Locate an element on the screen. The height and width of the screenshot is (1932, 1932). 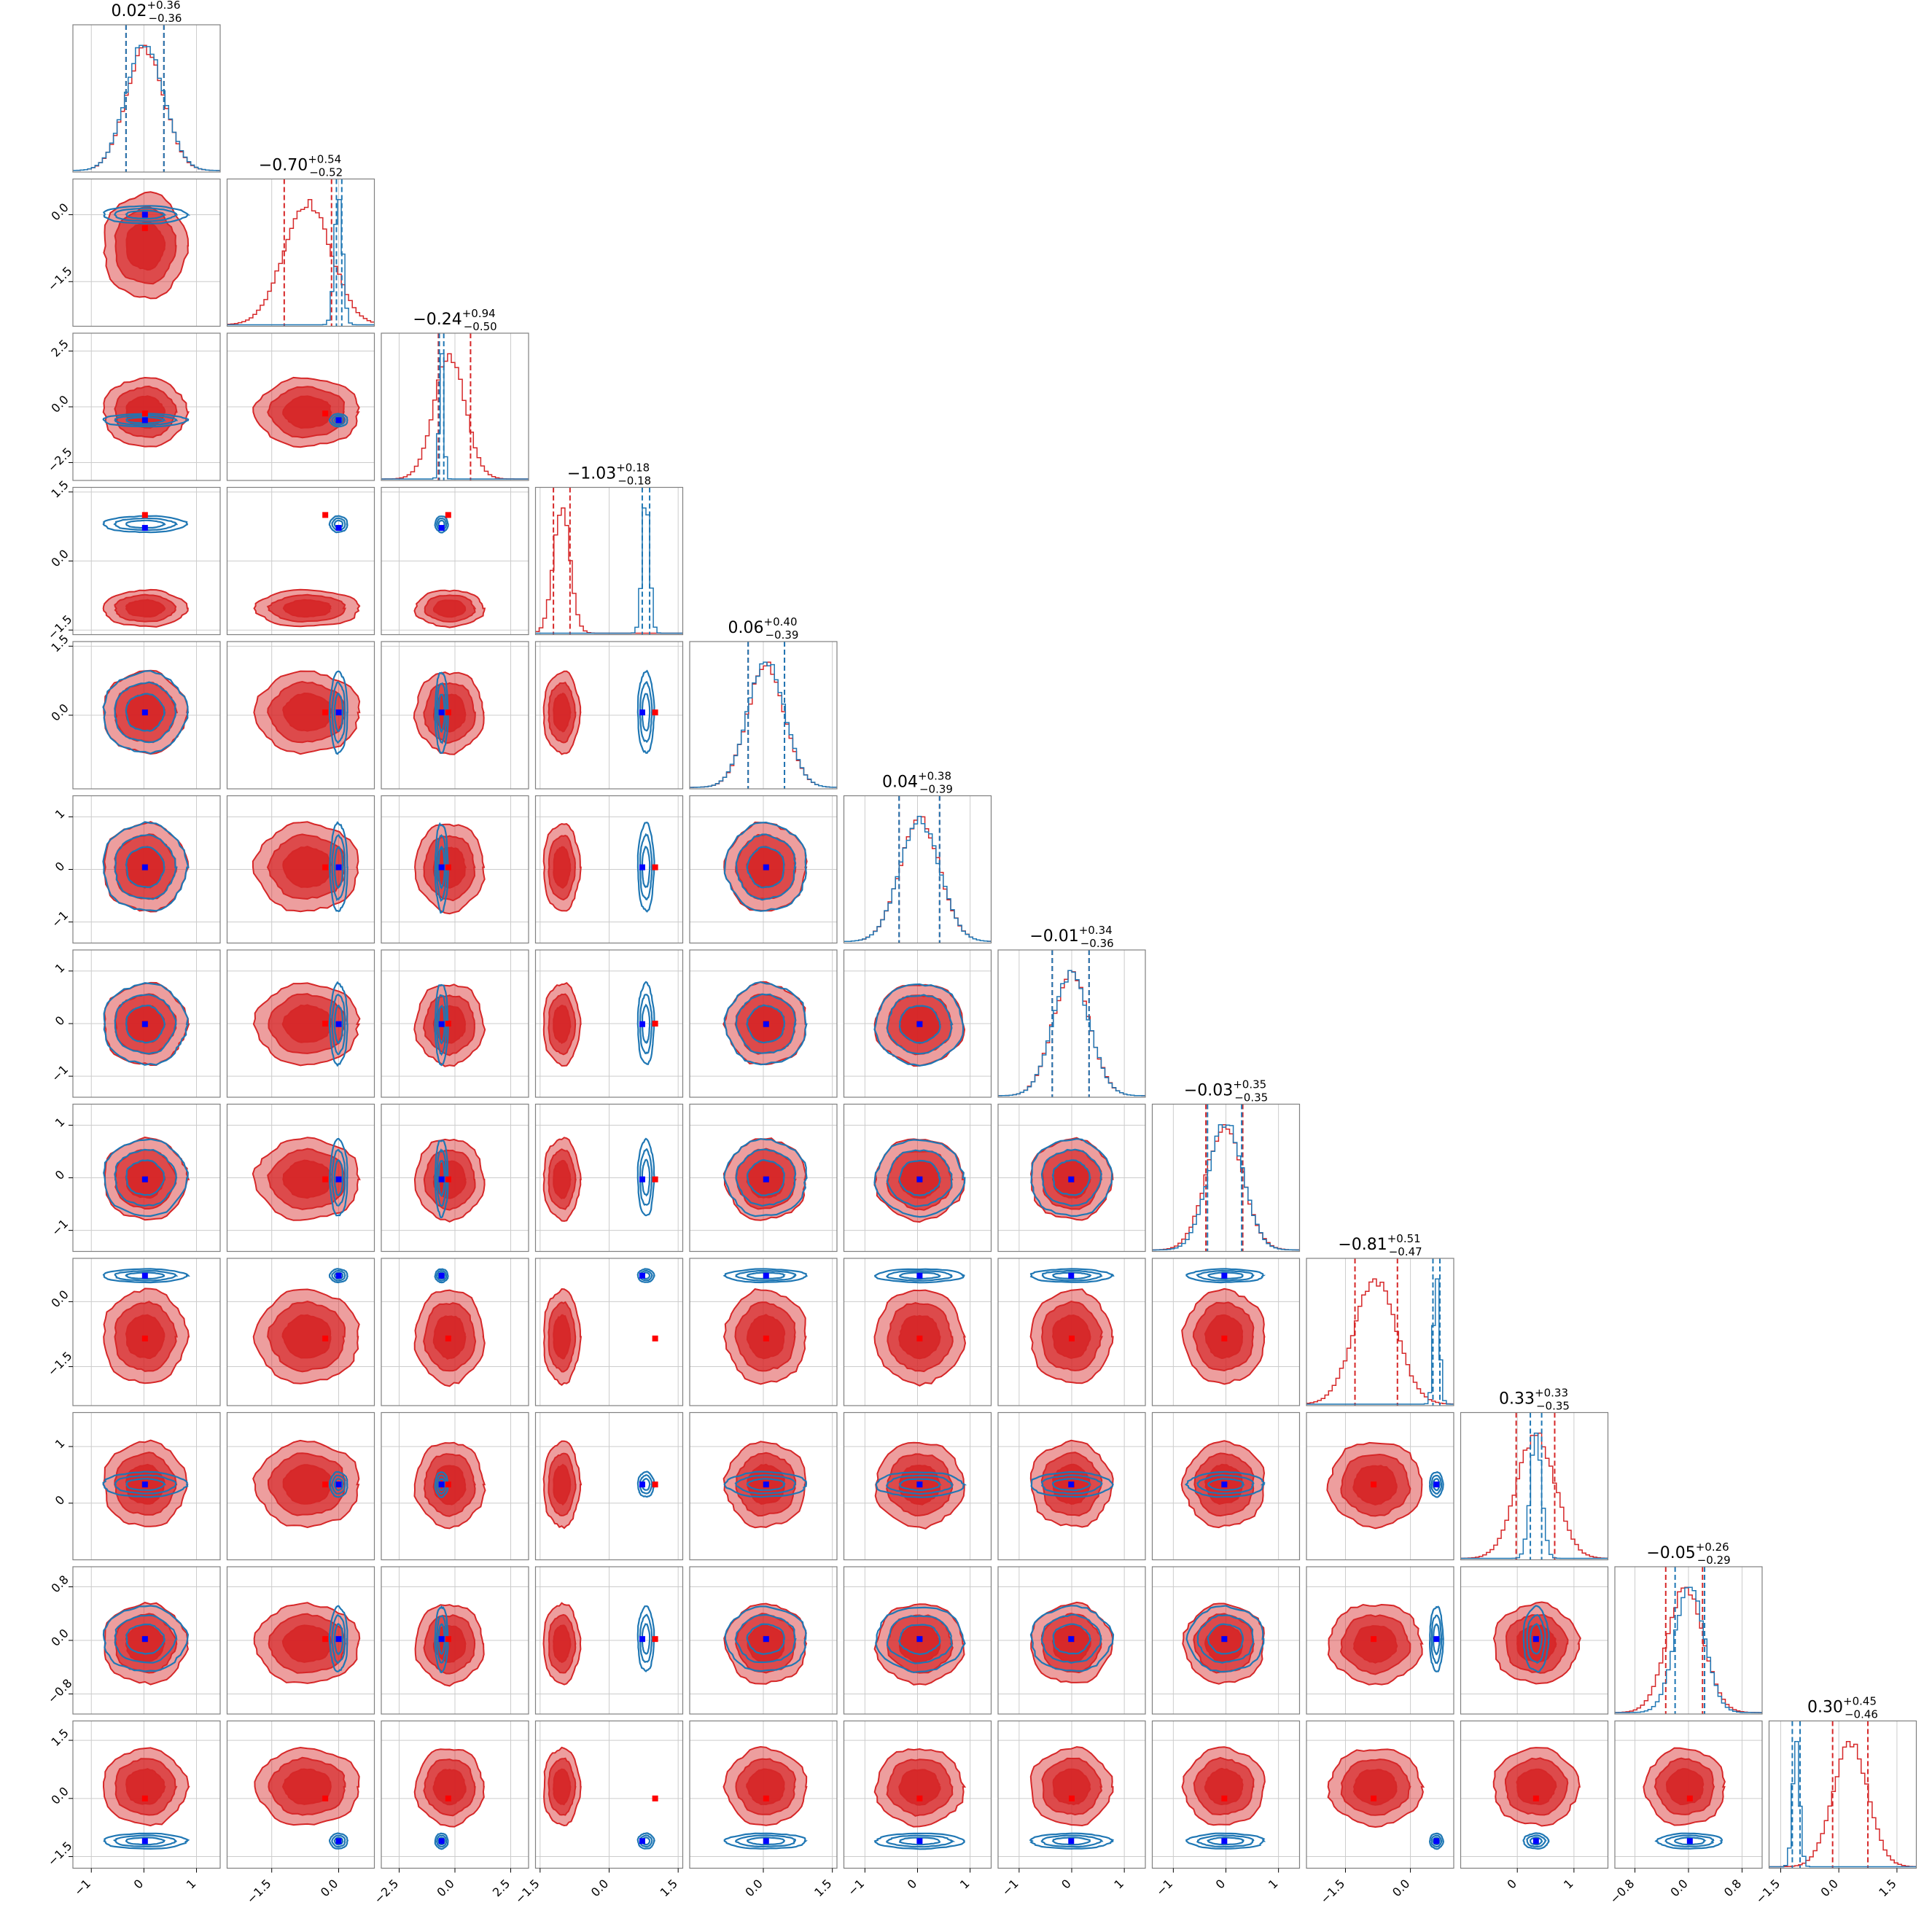
title-plus: +0.18 is located at coordinates (633, 468).